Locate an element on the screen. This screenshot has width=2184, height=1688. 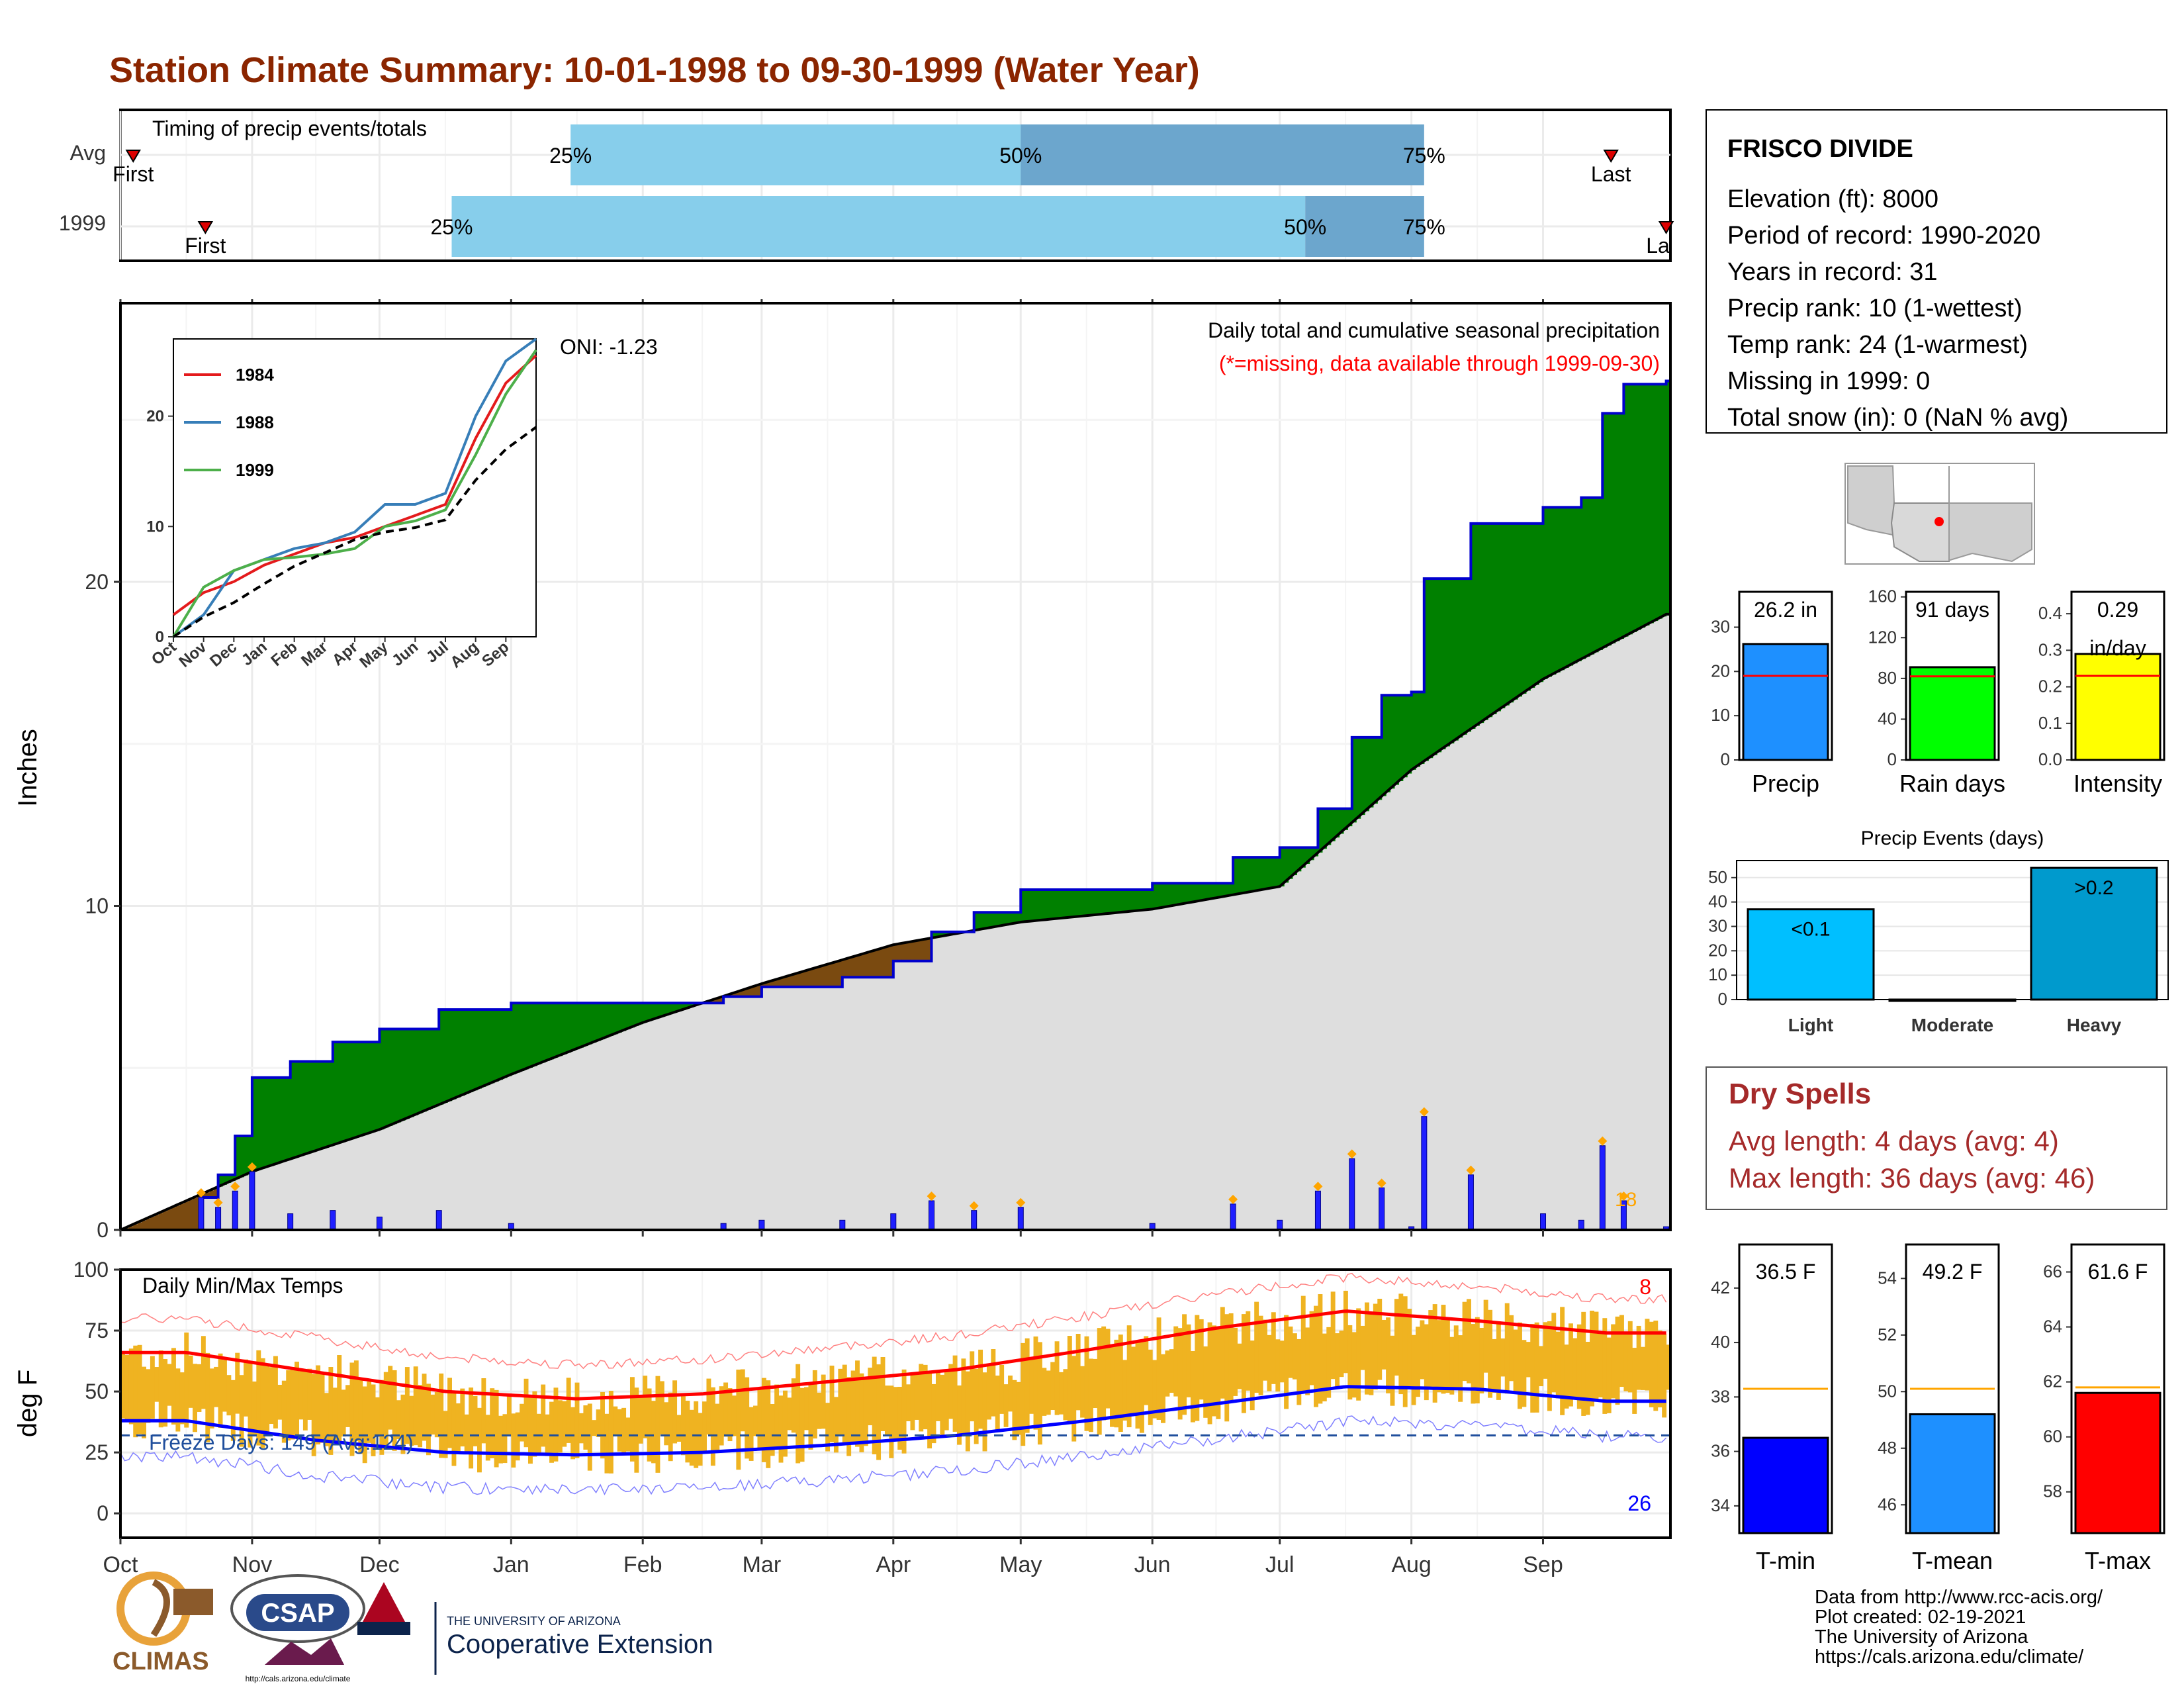
events-y-tick-label: 40 is located at coordinates (1718, 902).